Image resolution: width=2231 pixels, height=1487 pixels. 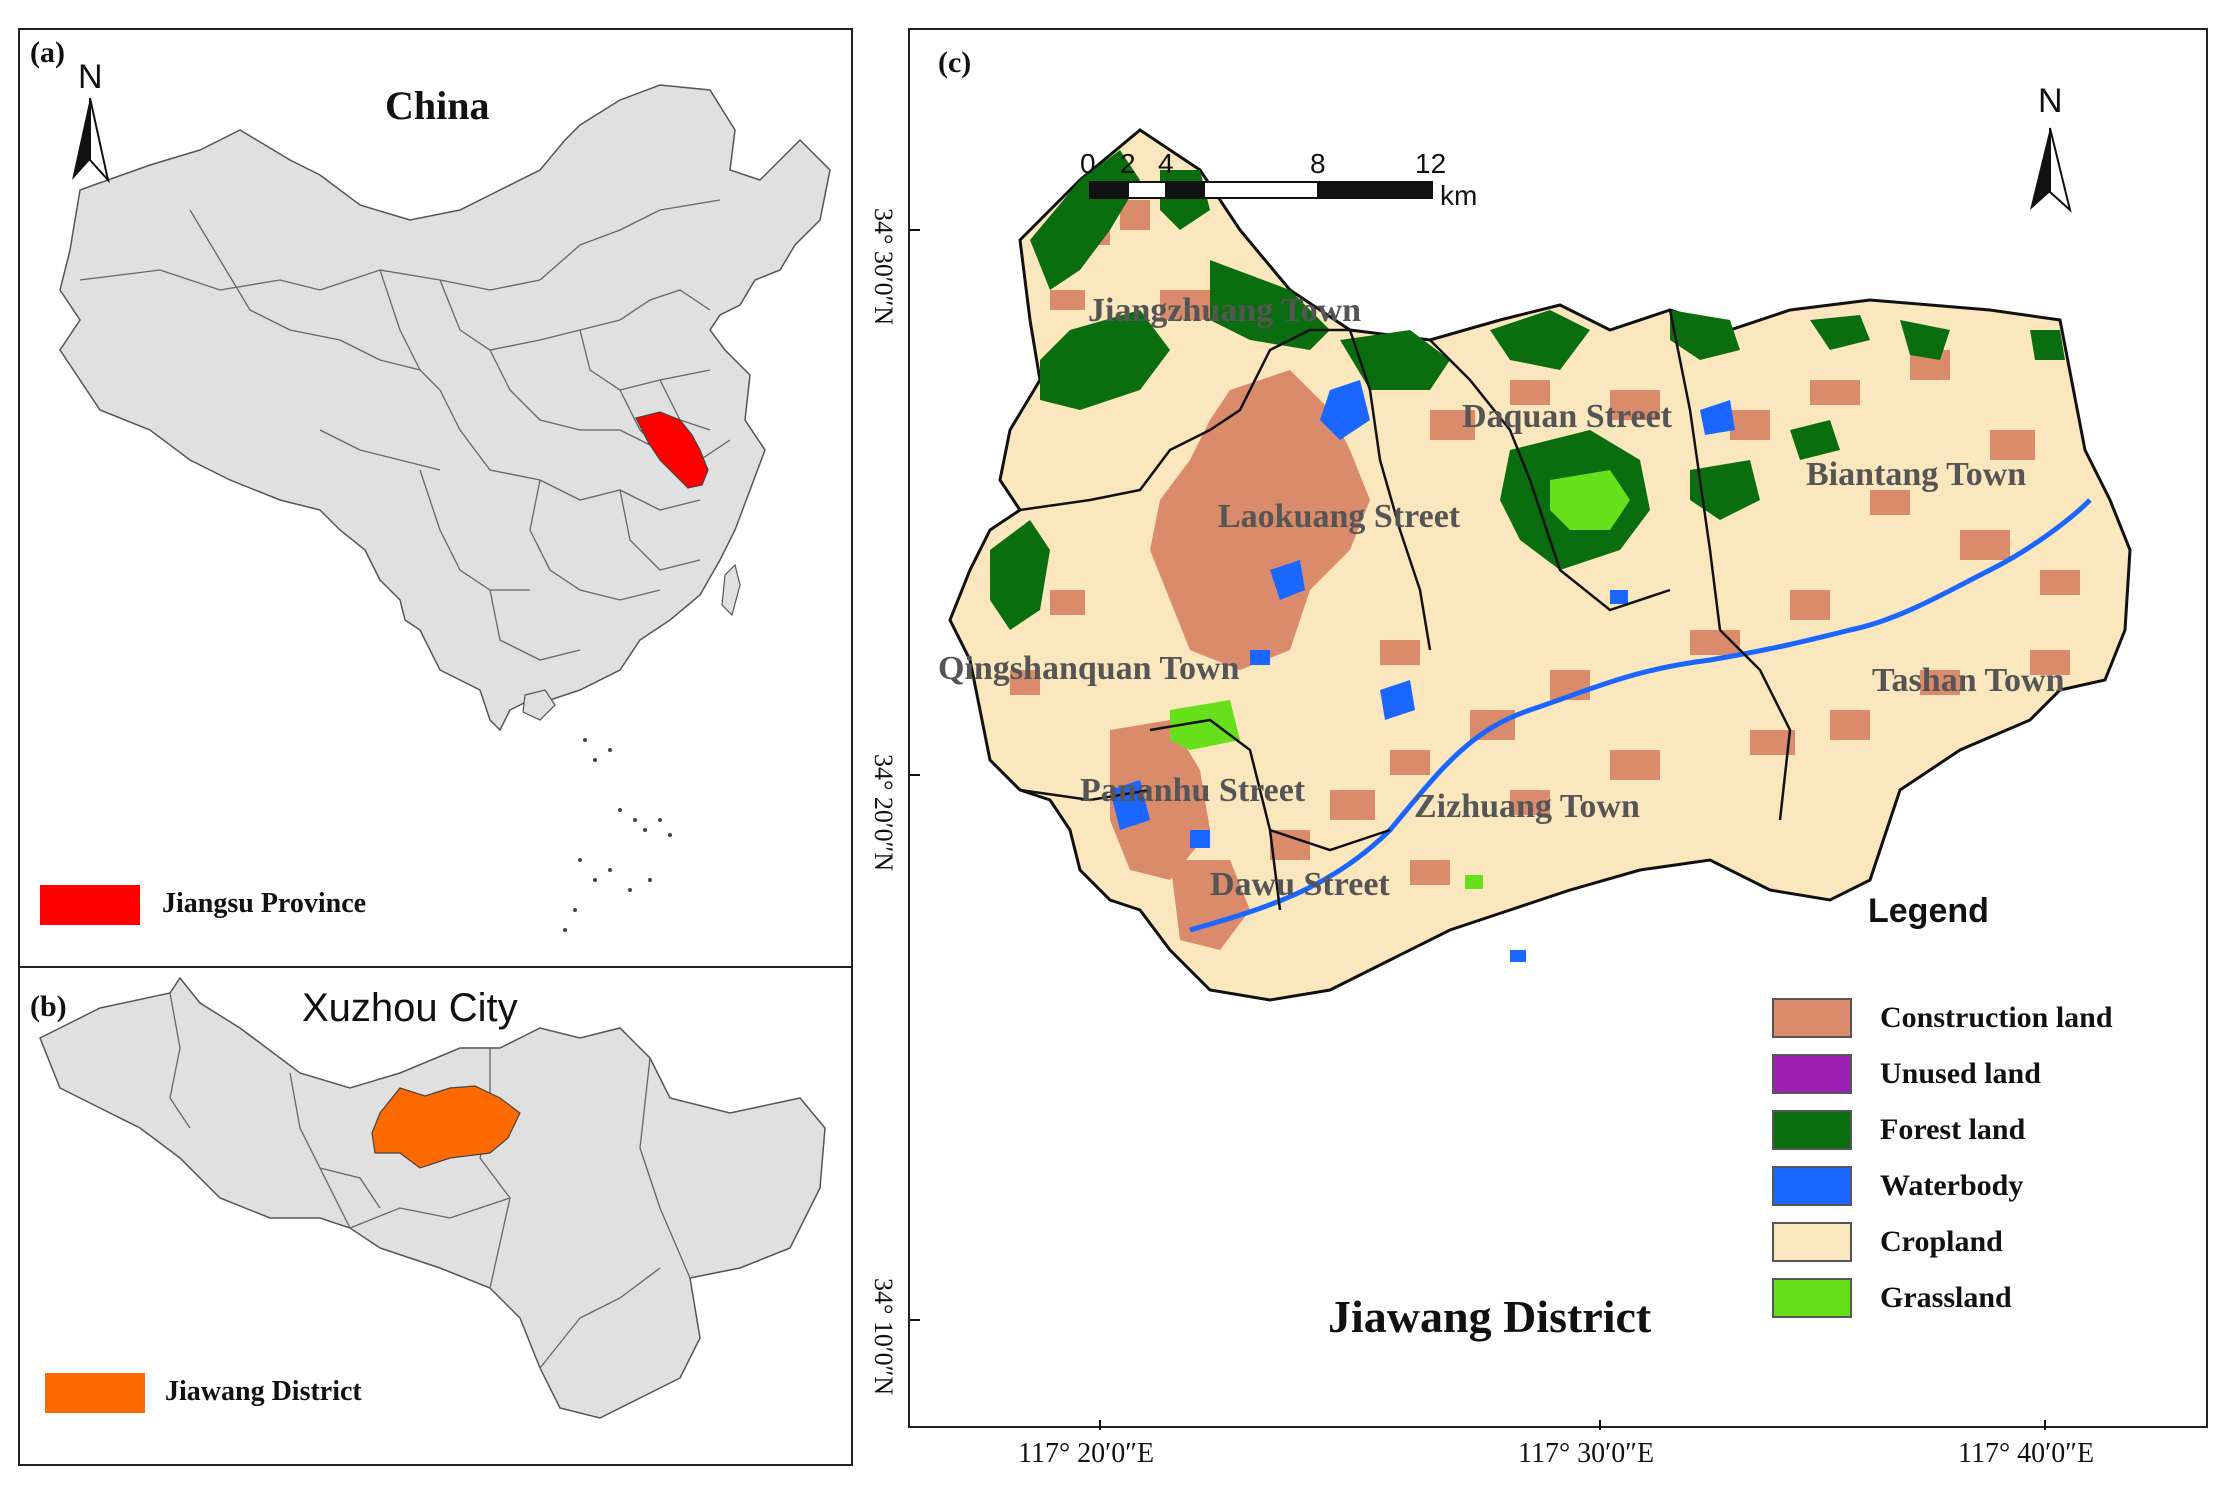 What do you see at coordinates (2026, 1453) in the screenshot?
I see `lon-tick-117-40: 117° 40′0″E` at bounding box center [2026, 1453].